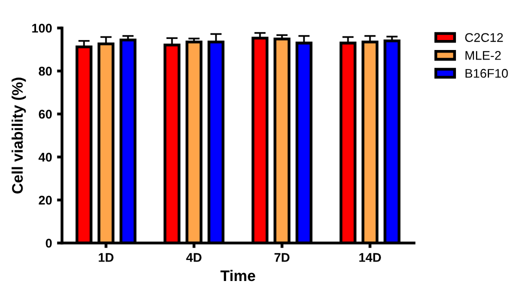 This screenshot has height=300, width=519. I want to click on x-tick-label: 1D, so click(106, 257).